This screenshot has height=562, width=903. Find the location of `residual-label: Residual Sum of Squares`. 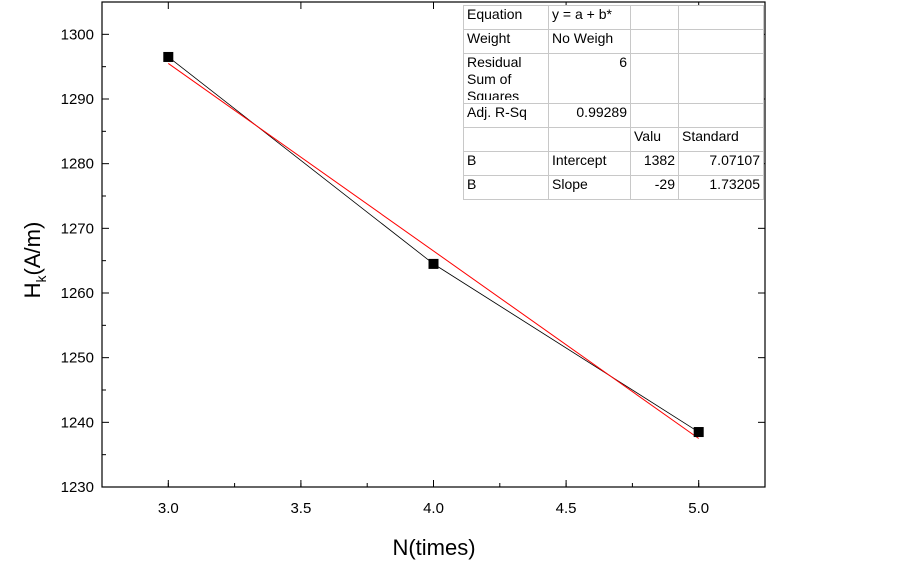

residual-label: Residual Sum of Squares is located at coordinates (494, 77).